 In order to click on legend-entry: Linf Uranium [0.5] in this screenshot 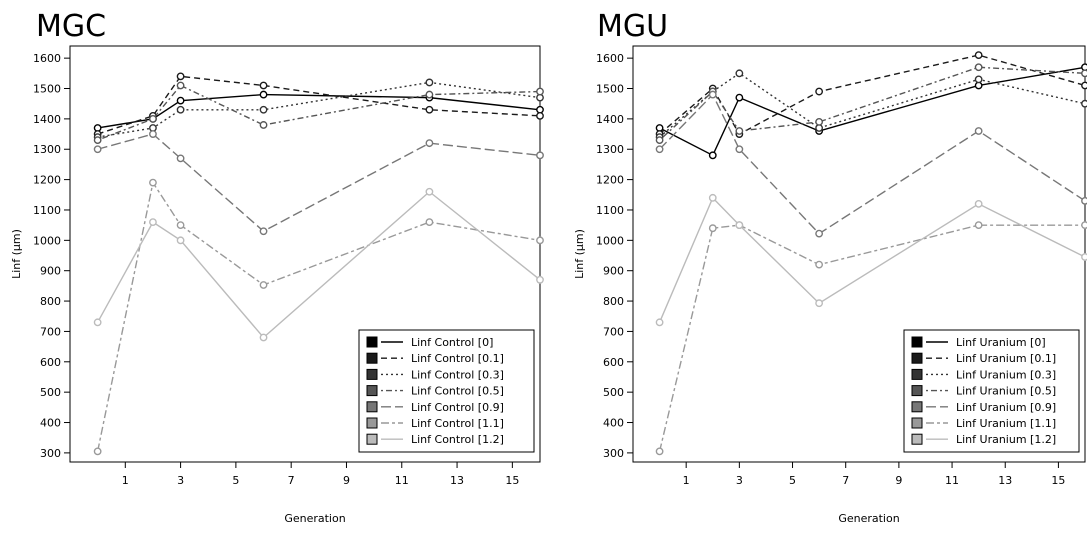, I will do `click(1006, 391)`.